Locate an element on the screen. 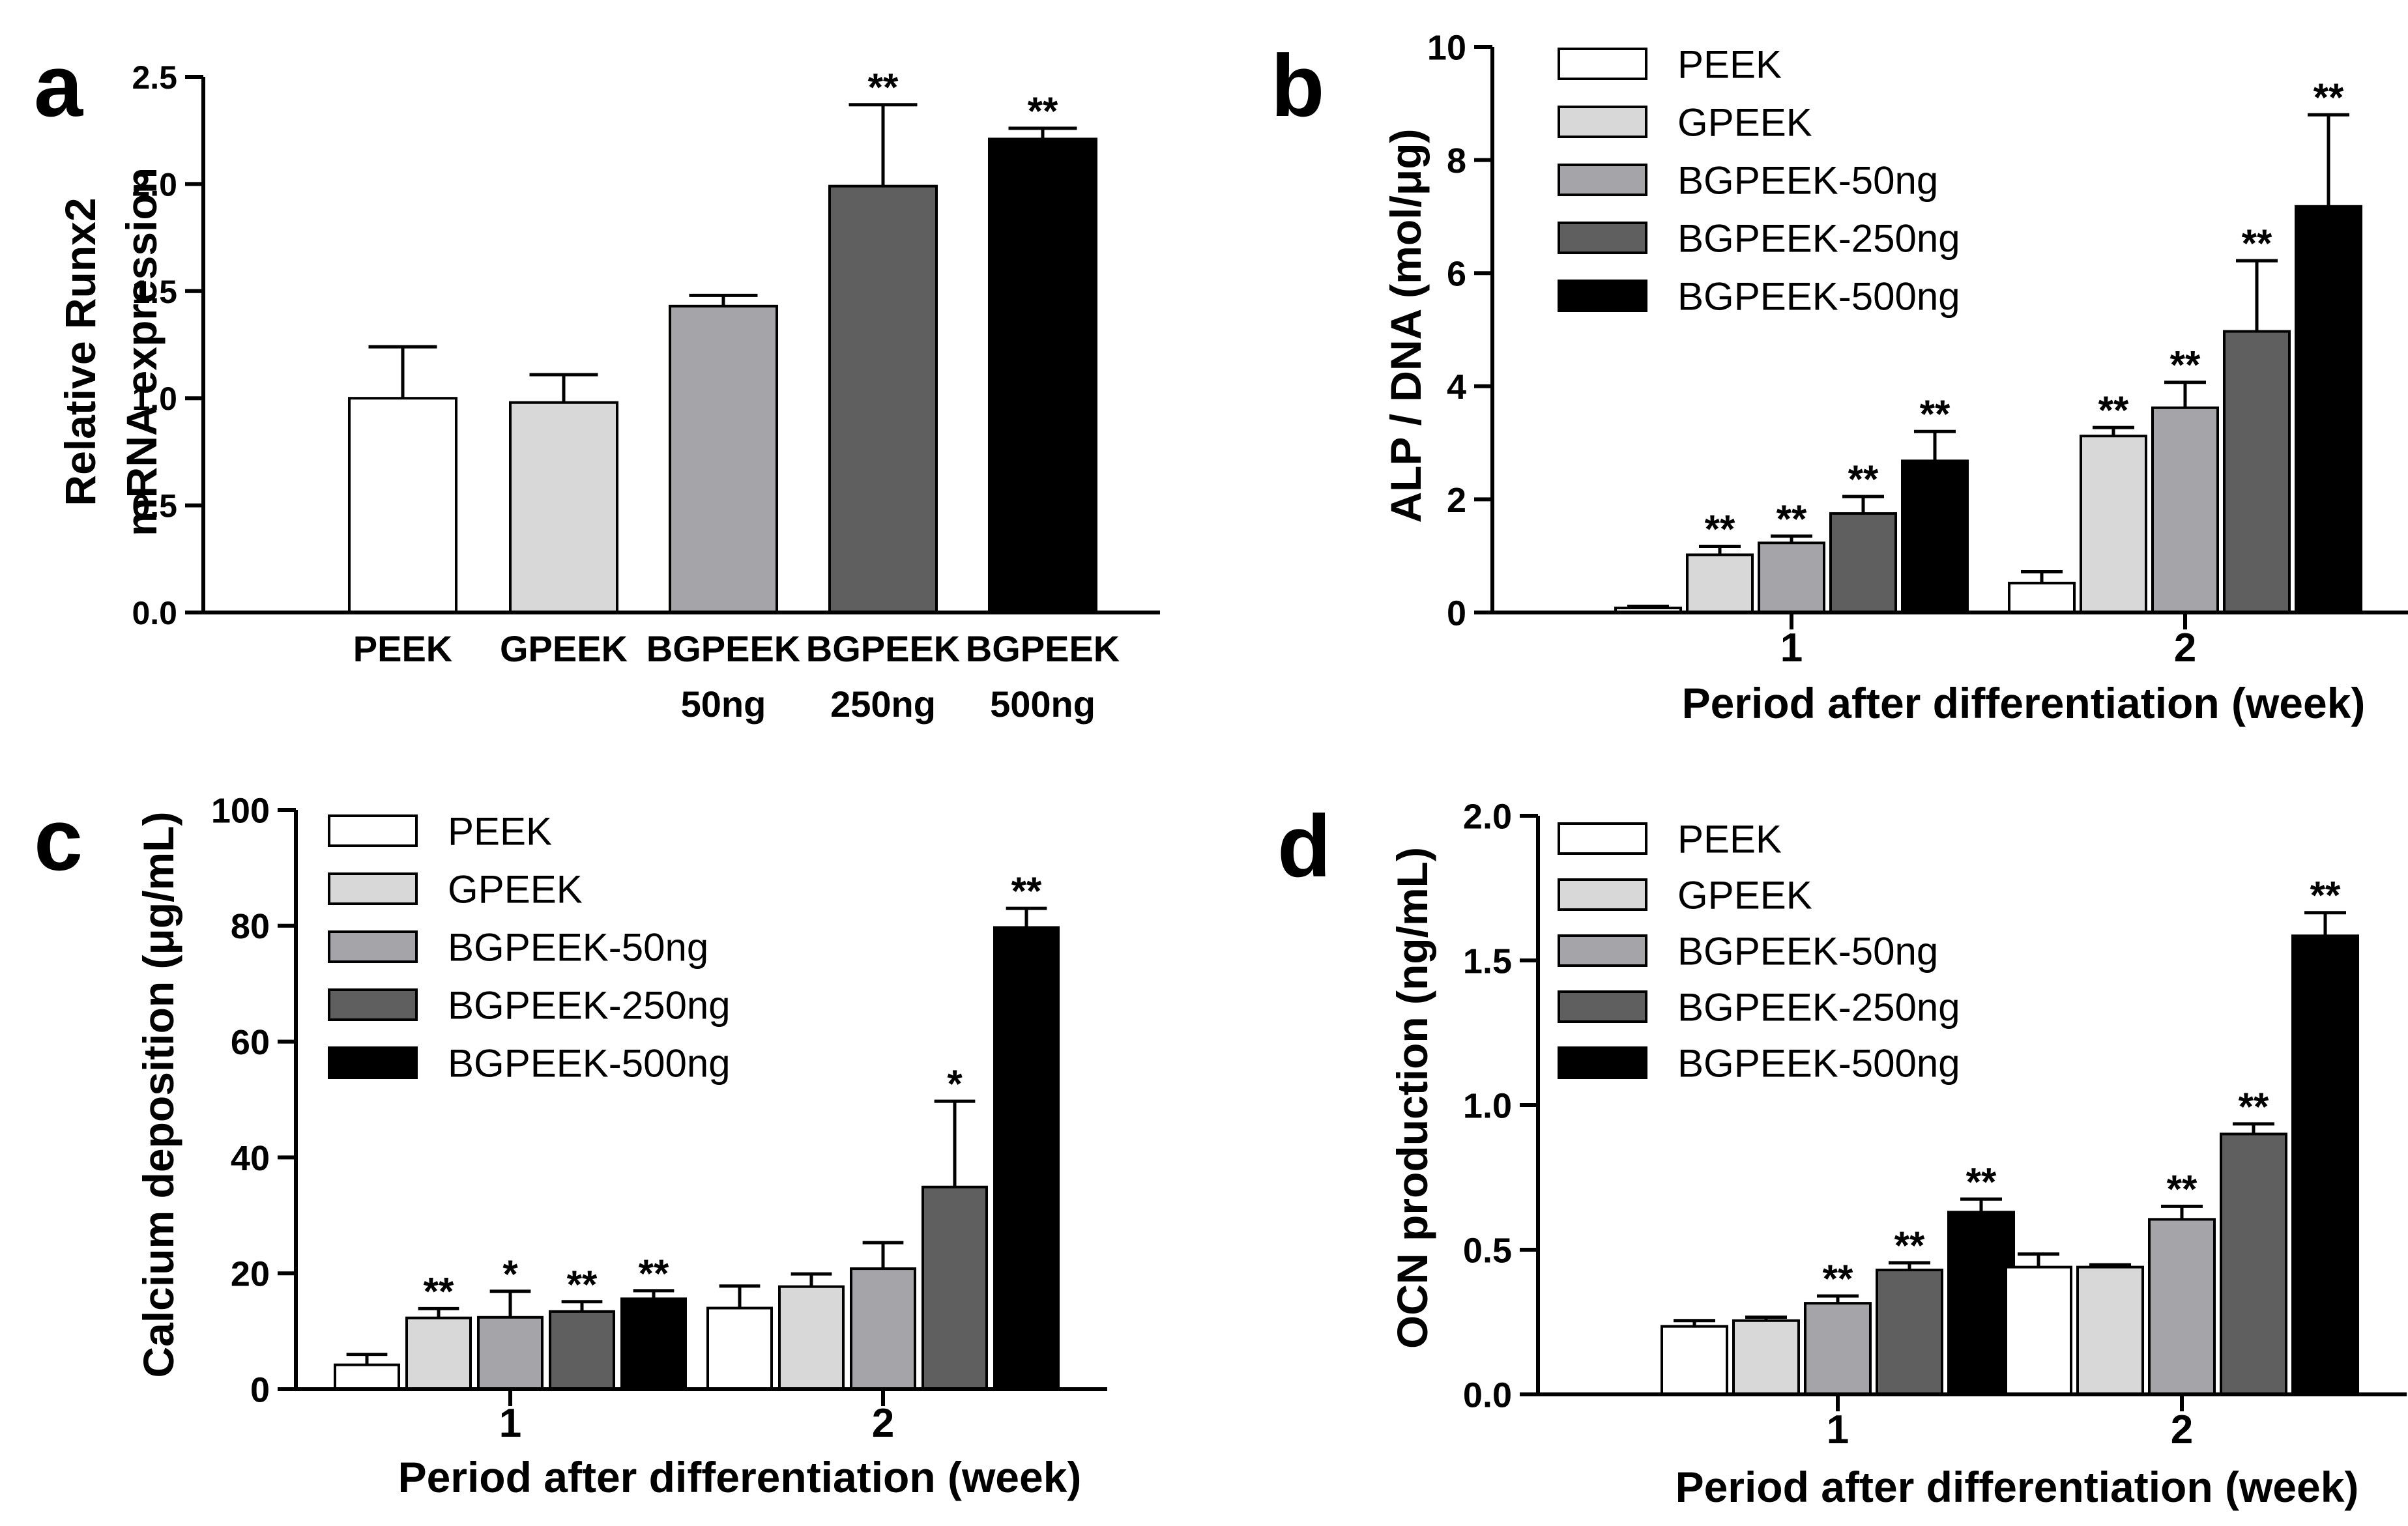  x-tick-label-a: 250ng is located at coordinates (883, 704).